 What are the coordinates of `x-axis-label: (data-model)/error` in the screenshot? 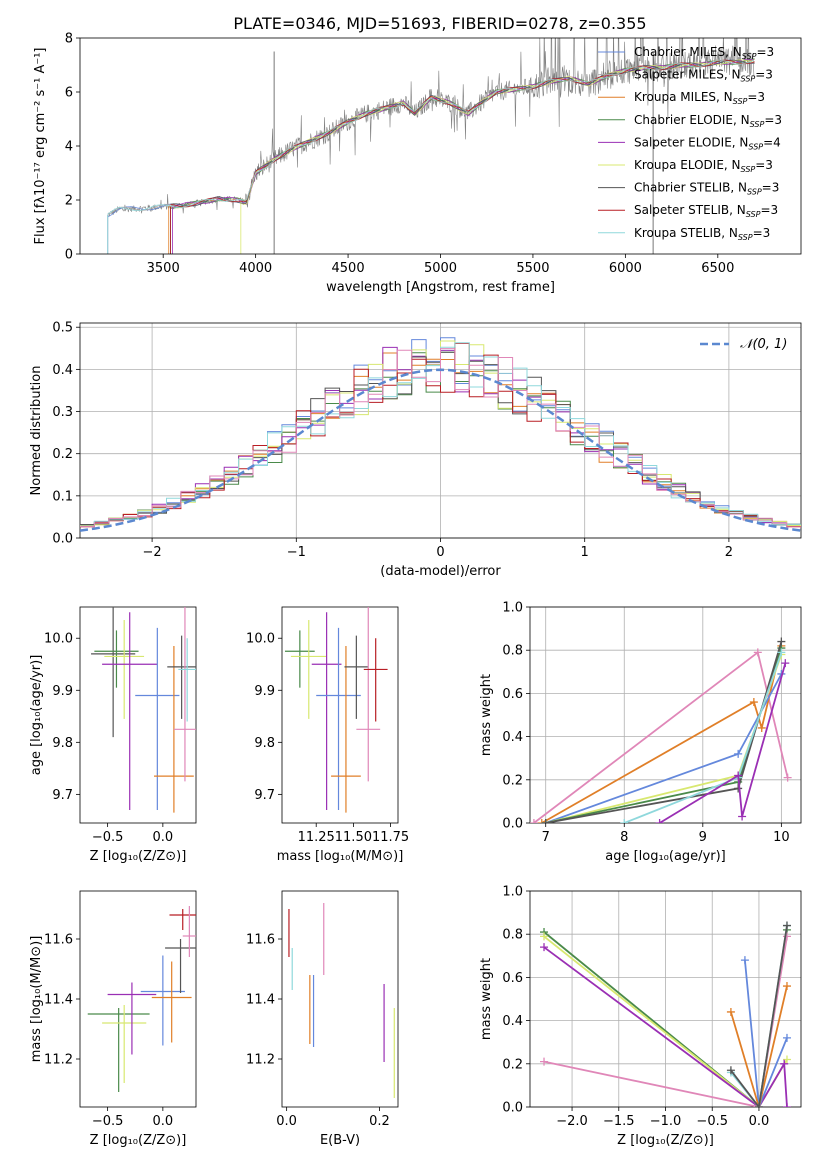 It's located at (440, 571).